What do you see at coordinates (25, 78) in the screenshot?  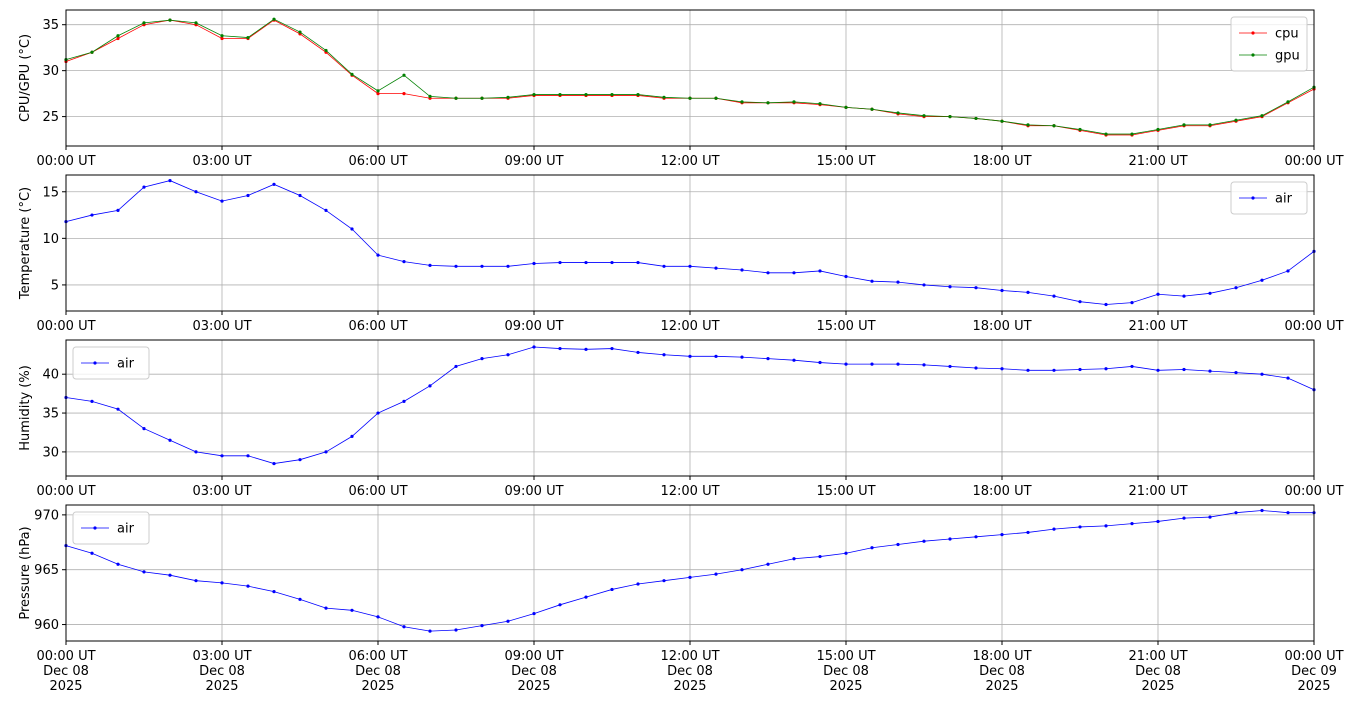 I see `y-axis-label: CPU/GPU (°C)` at bounding box center [25, 78].